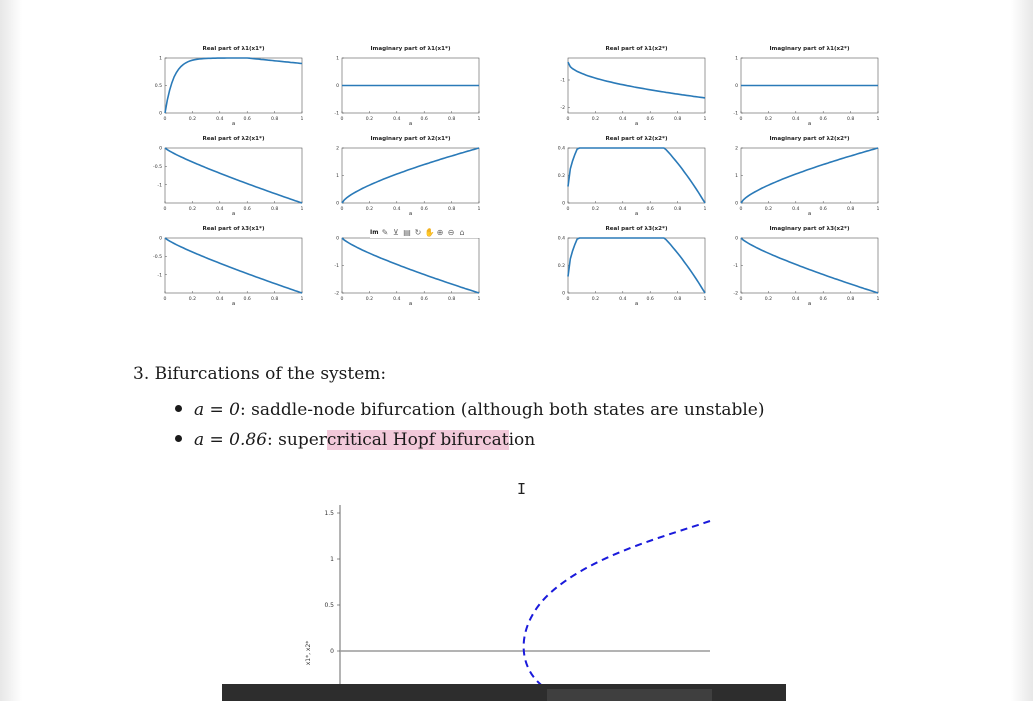 This screenshot has height=705, width=1033. Describe the element at coordinates (332, 559) in the screenshot. I see `bif-ytick-label: 1` at that location.